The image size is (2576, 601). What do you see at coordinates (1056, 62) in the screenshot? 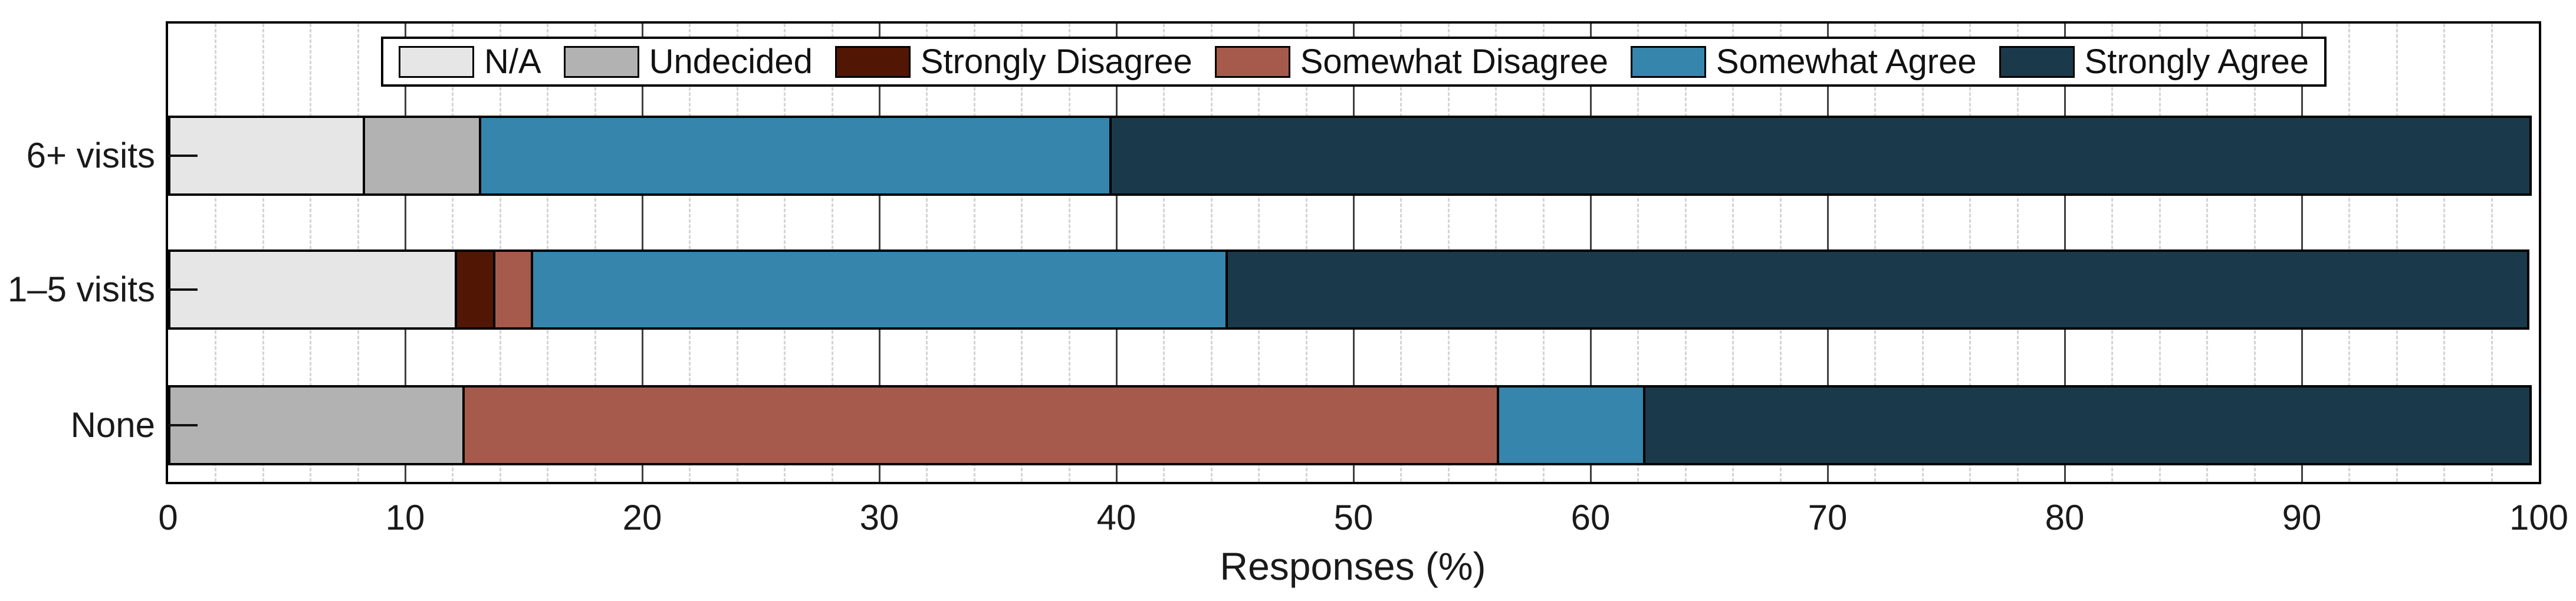
I see `legend-label: Strongly Disagree` at bounding box center [1056, 62].